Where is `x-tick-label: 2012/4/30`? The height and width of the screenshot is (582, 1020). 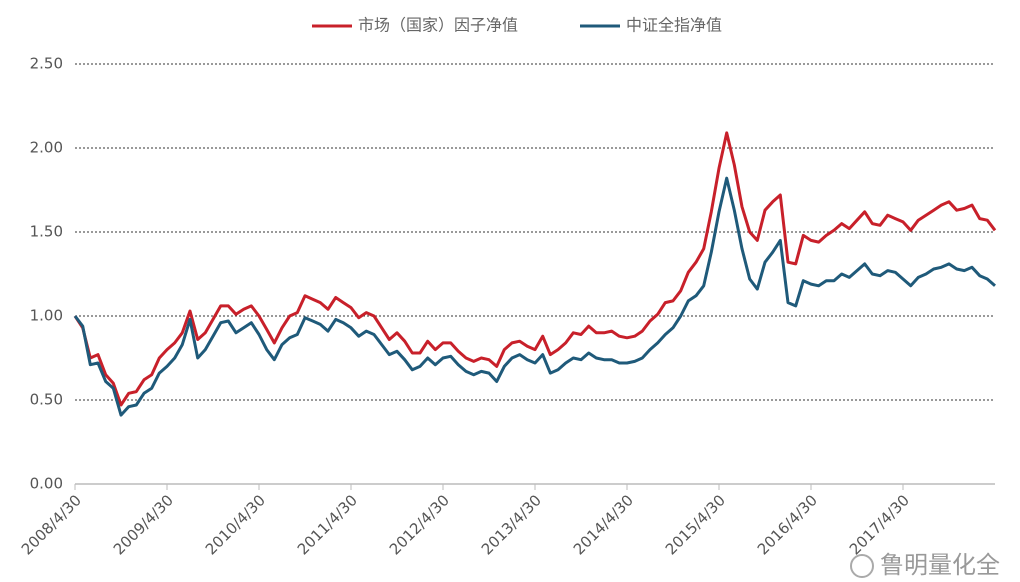
x-tick-label: 2012/4/30 is located at coordinates (419, 524).